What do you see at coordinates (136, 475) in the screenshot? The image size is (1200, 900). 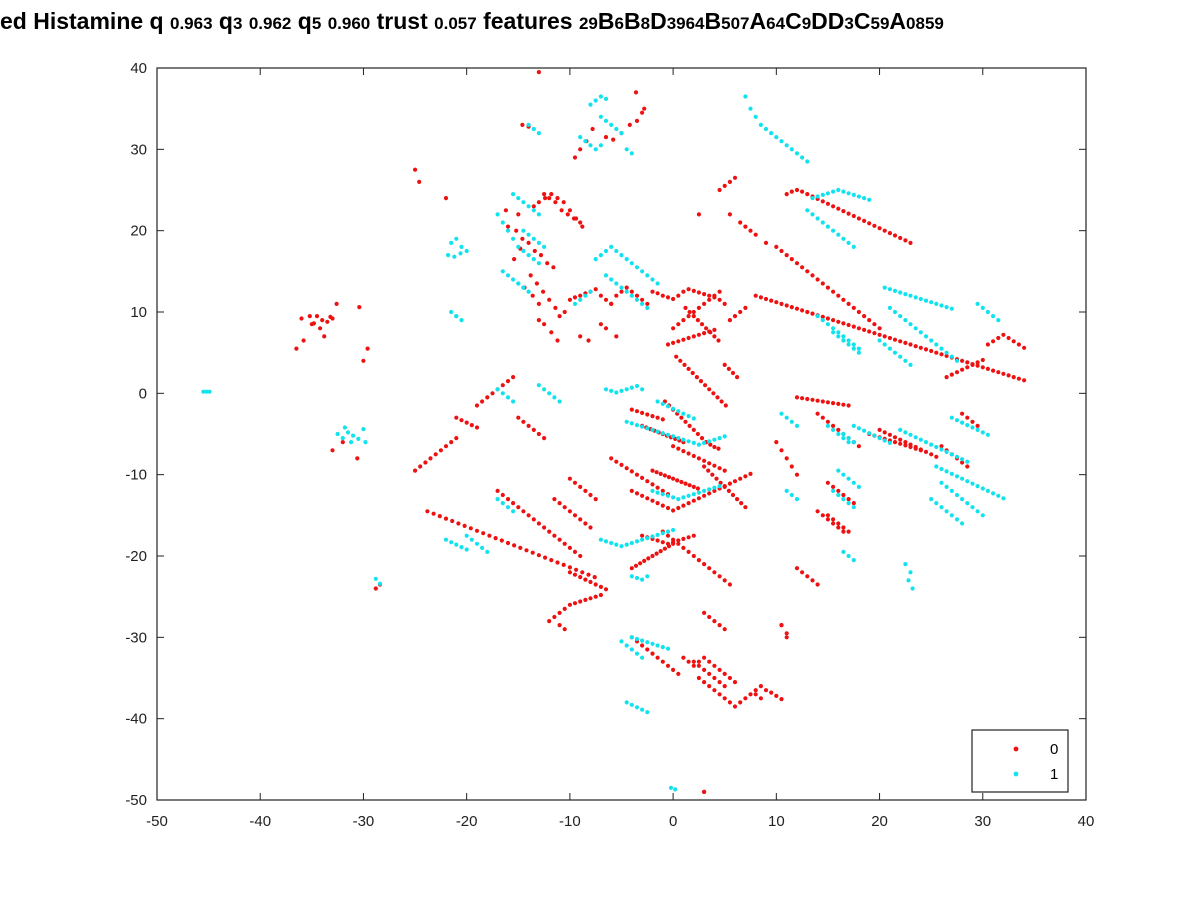 I see `y-tick-label: -10` at bounding box center [136, 475].